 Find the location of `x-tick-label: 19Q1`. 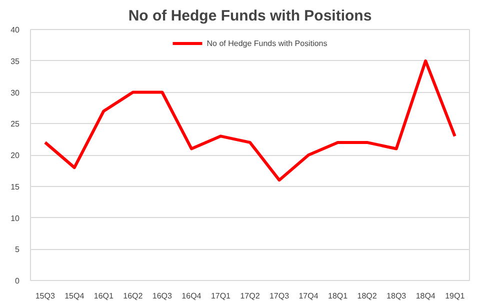

x-tick-label: 19Q1 is located at coordinates (455, 296).